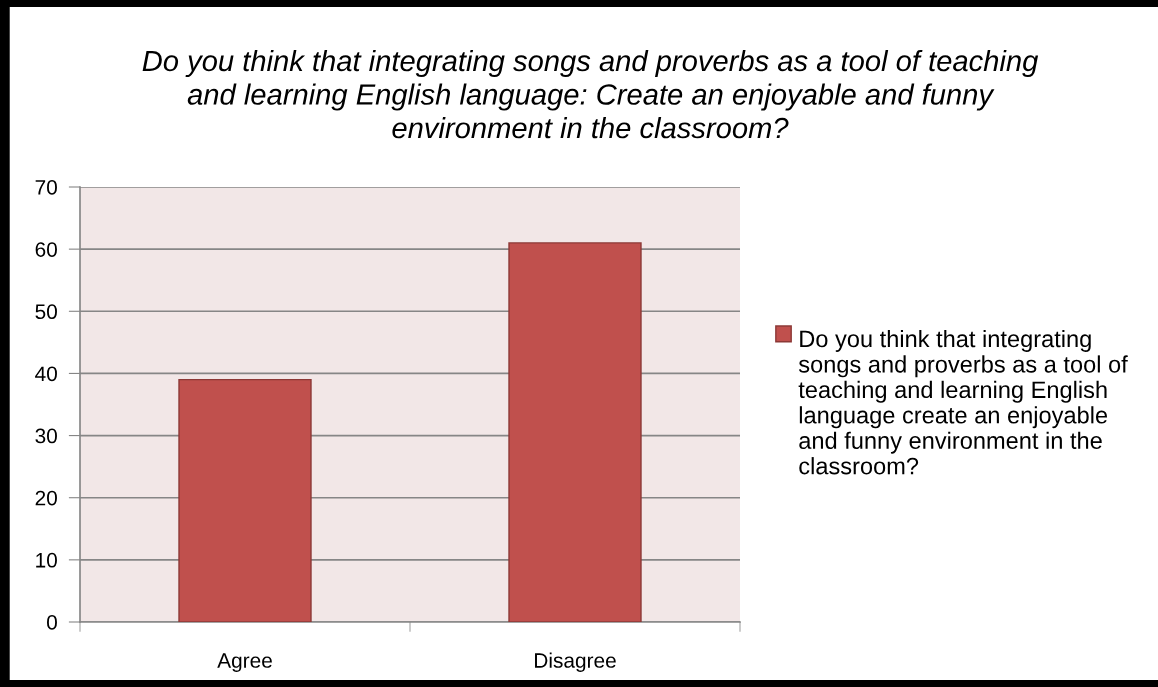 The height and width of the screenshot is (687, 1158). What do you see at coordinates (46, 436) in the screenshot?
I see `y-tick-label: 30` at bounding box center [46, 436].